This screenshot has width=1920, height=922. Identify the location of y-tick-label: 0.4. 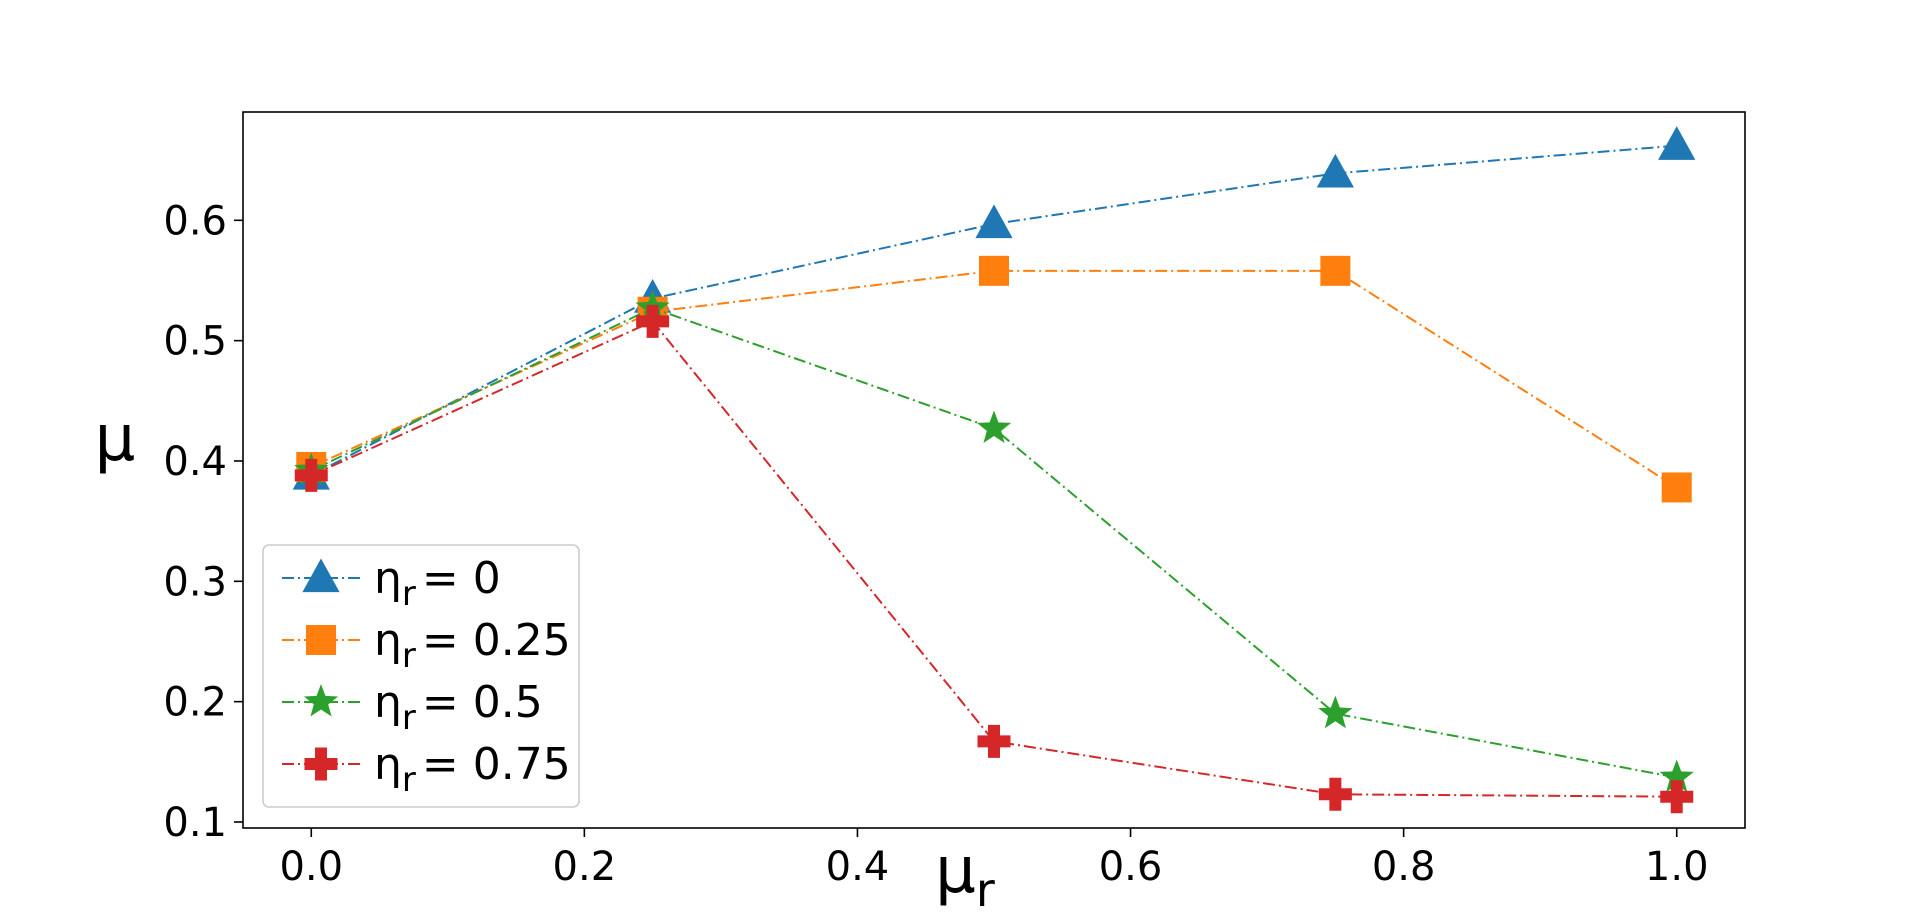
(195, 462).